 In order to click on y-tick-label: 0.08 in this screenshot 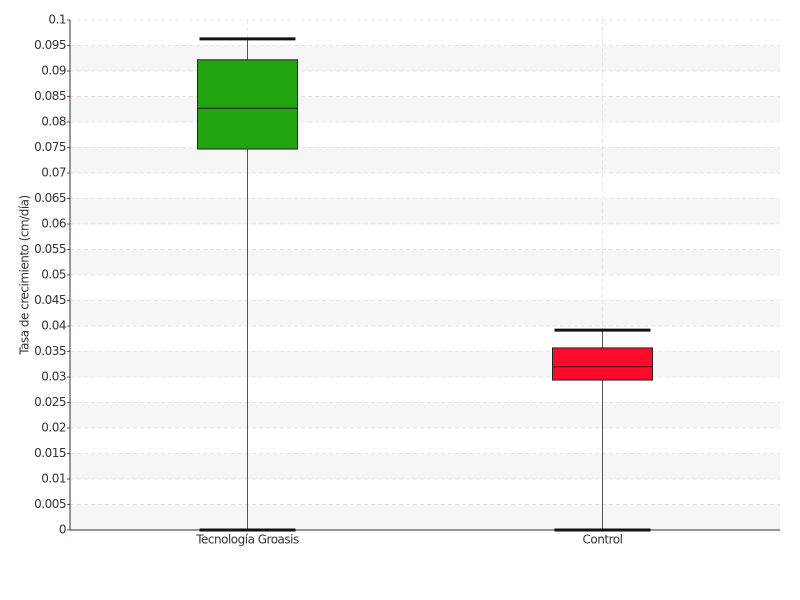, I will do `click(53, 122)`.